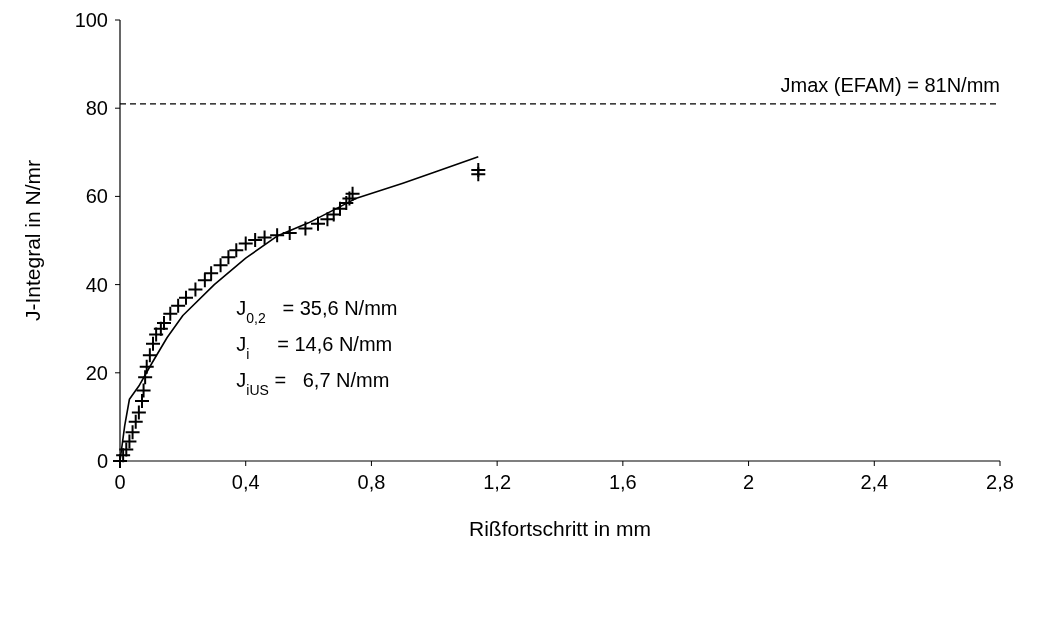  What do you see at coordinates (1000, 482) in the screenshot?
I see `x-tick-label: 2,8` at bounding box center [1000, 482].